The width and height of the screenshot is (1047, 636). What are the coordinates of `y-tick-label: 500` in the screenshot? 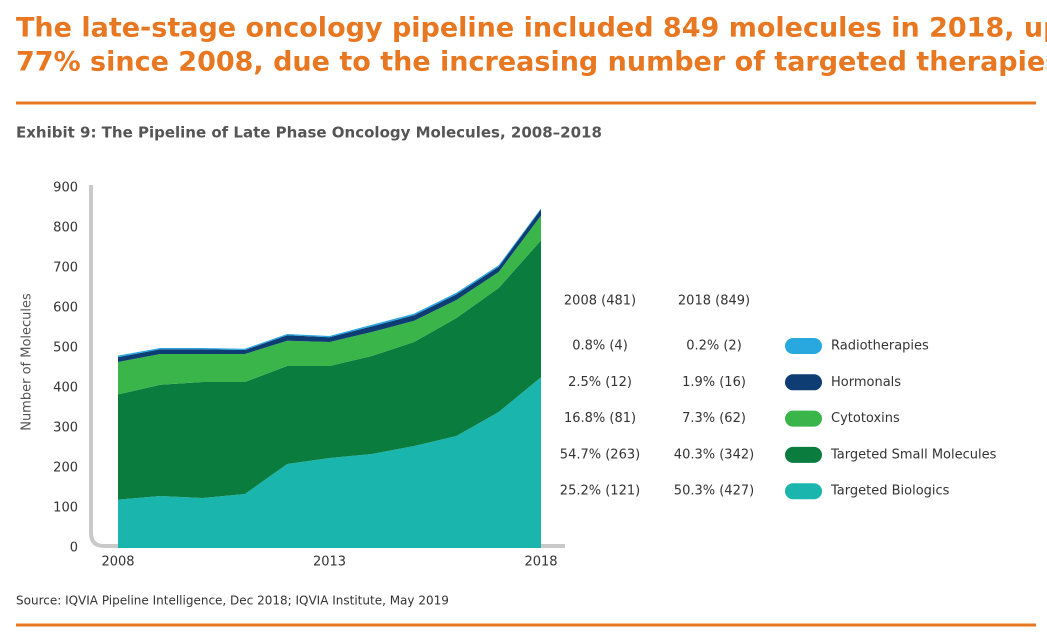 It's located at (65, 348).